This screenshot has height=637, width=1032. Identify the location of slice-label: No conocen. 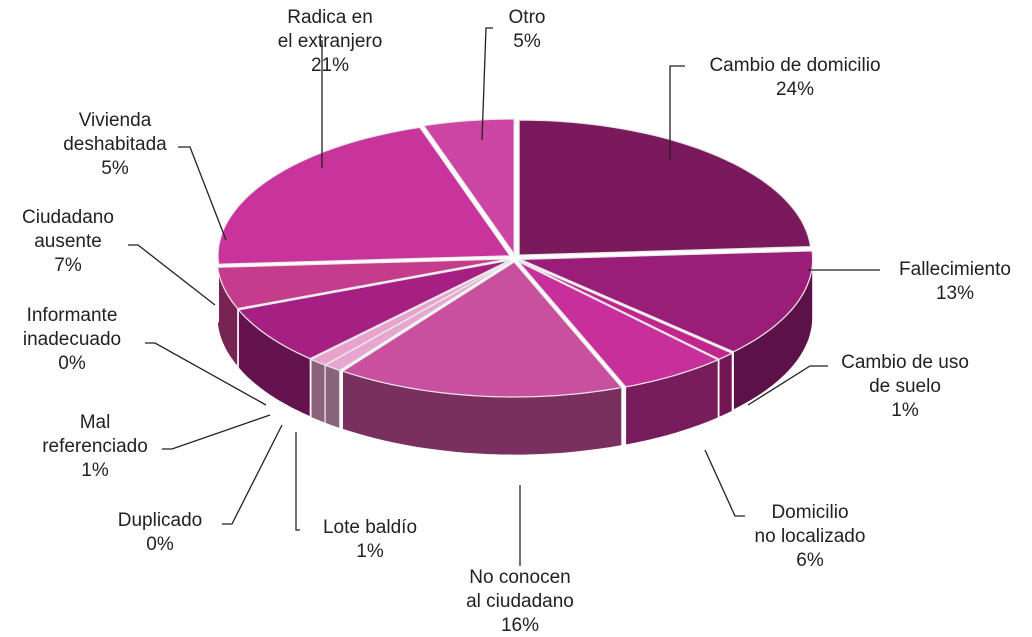
(519, 577).